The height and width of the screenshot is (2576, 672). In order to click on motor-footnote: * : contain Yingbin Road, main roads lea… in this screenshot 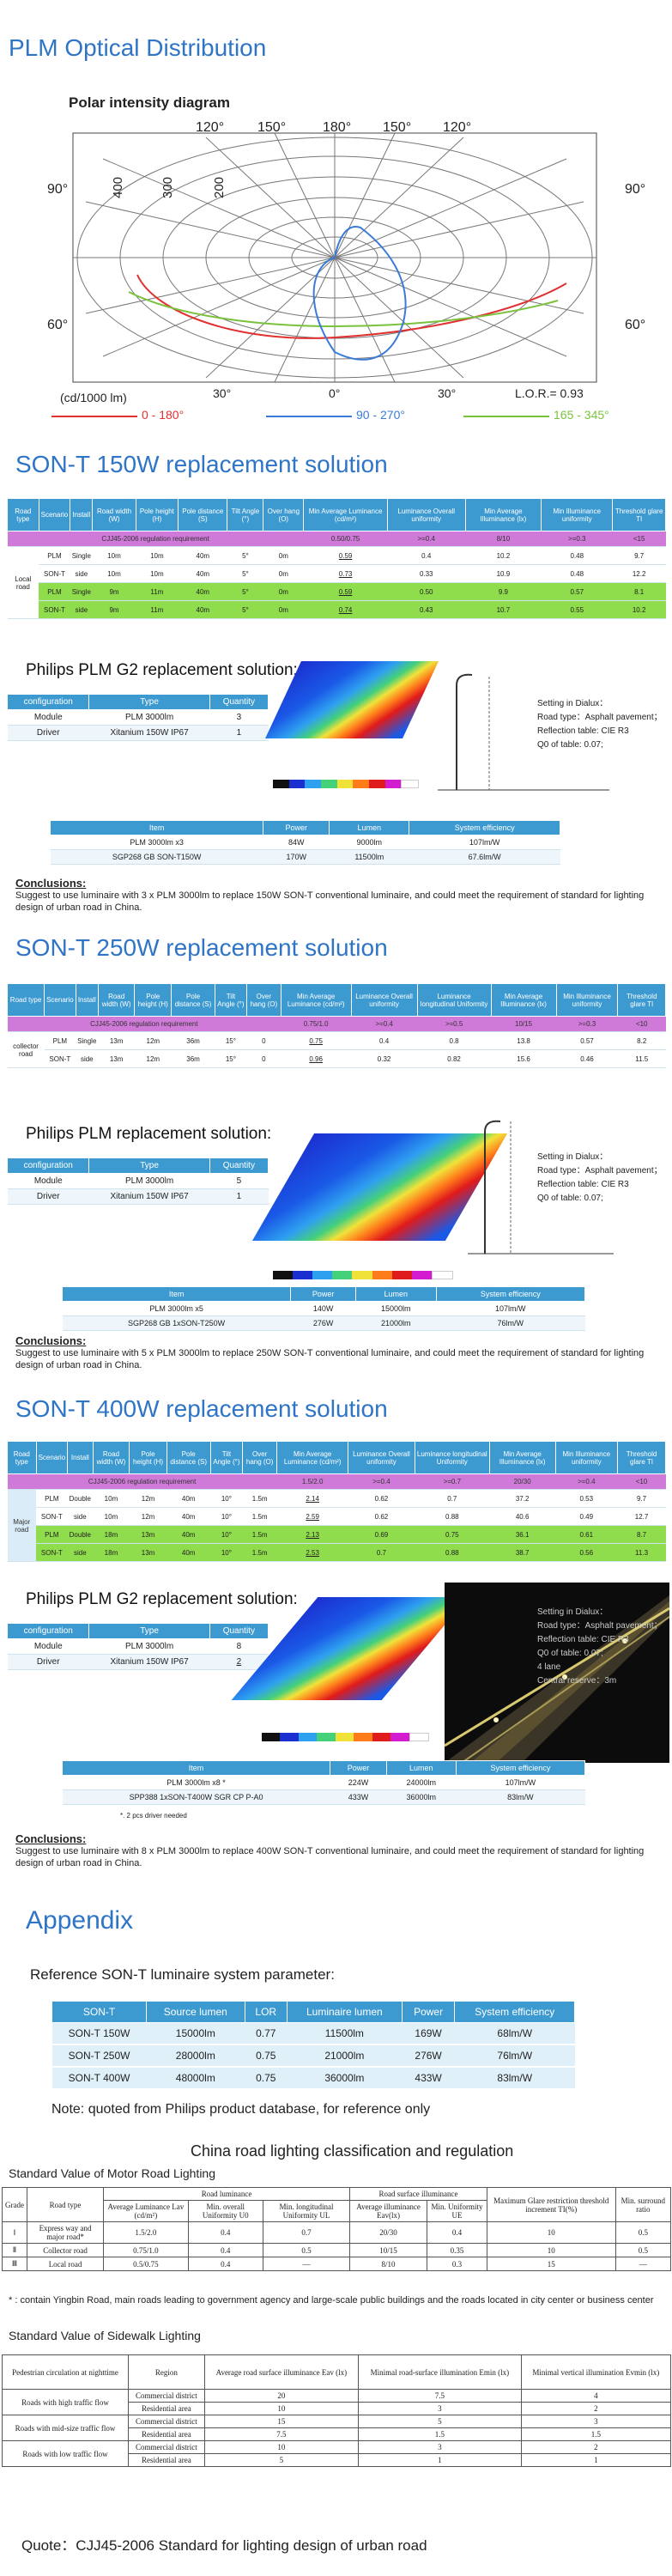, I will do `click(331, 2301)`.